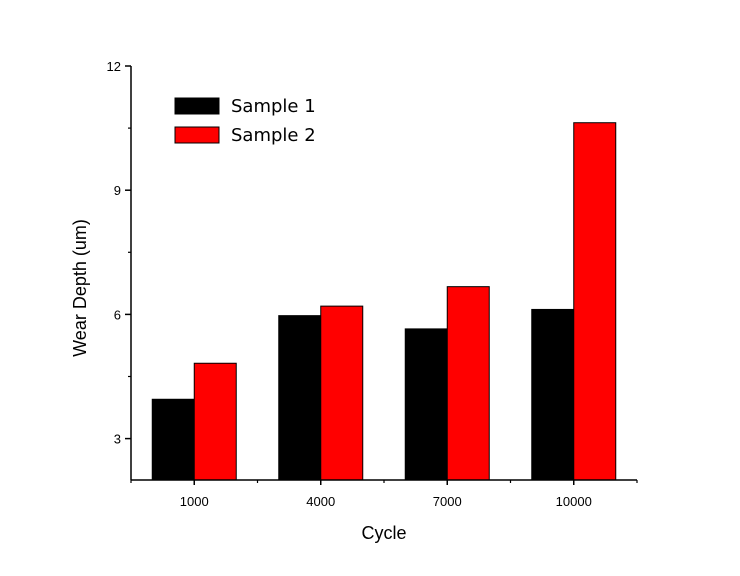 Image resolution: width=740 pixels, height=576 pixels. What do you see at coordinates (194, 501) in the screenshot?
I see `x-tick-label: 1000` at bounding box center [194, 501].